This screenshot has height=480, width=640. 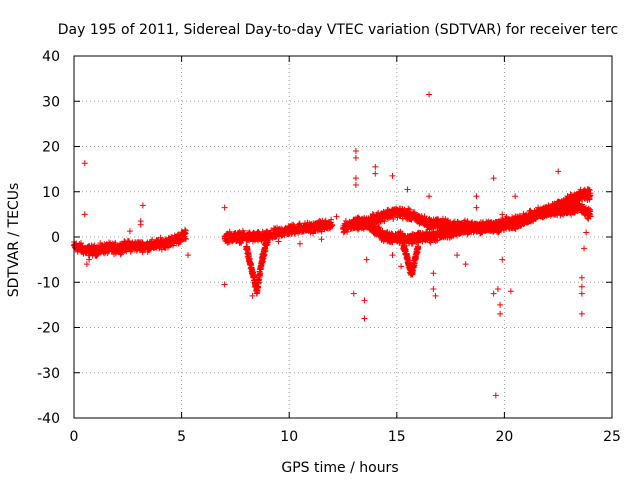 I want to click on y-tick-label: -30, so click(x=48, y=374).